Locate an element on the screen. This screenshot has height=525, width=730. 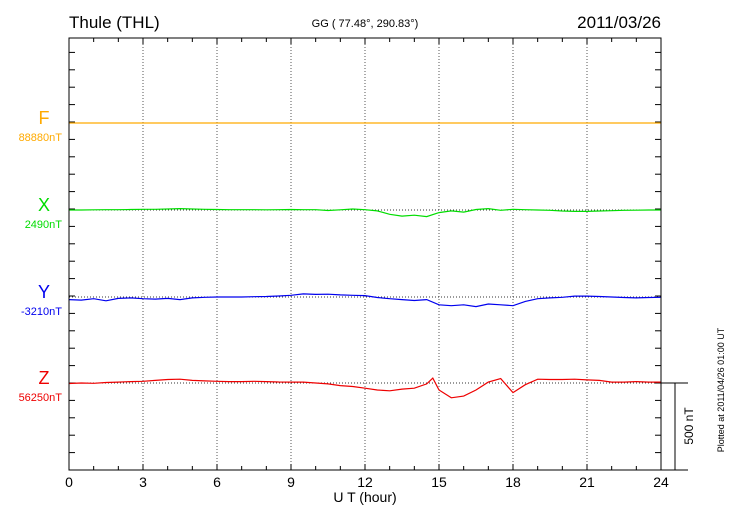
series-name-x: X is located at coordinates (44, 205).